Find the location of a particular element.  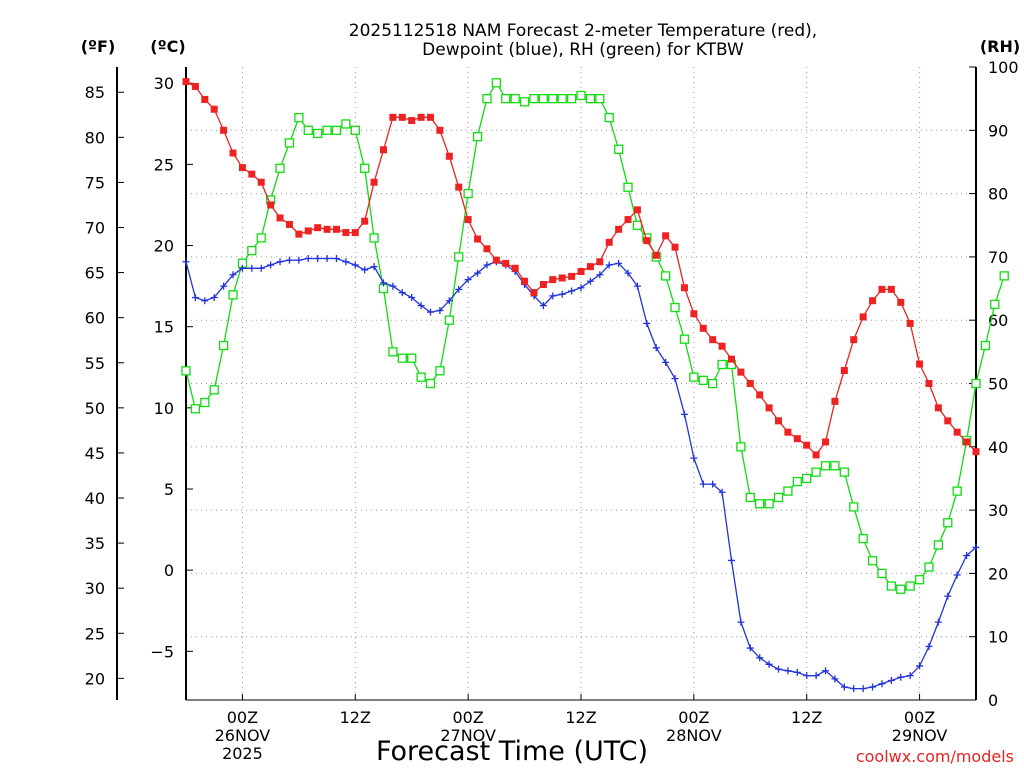

fahrenheit-tick-label: 50 is located at coordinates (95, 408).